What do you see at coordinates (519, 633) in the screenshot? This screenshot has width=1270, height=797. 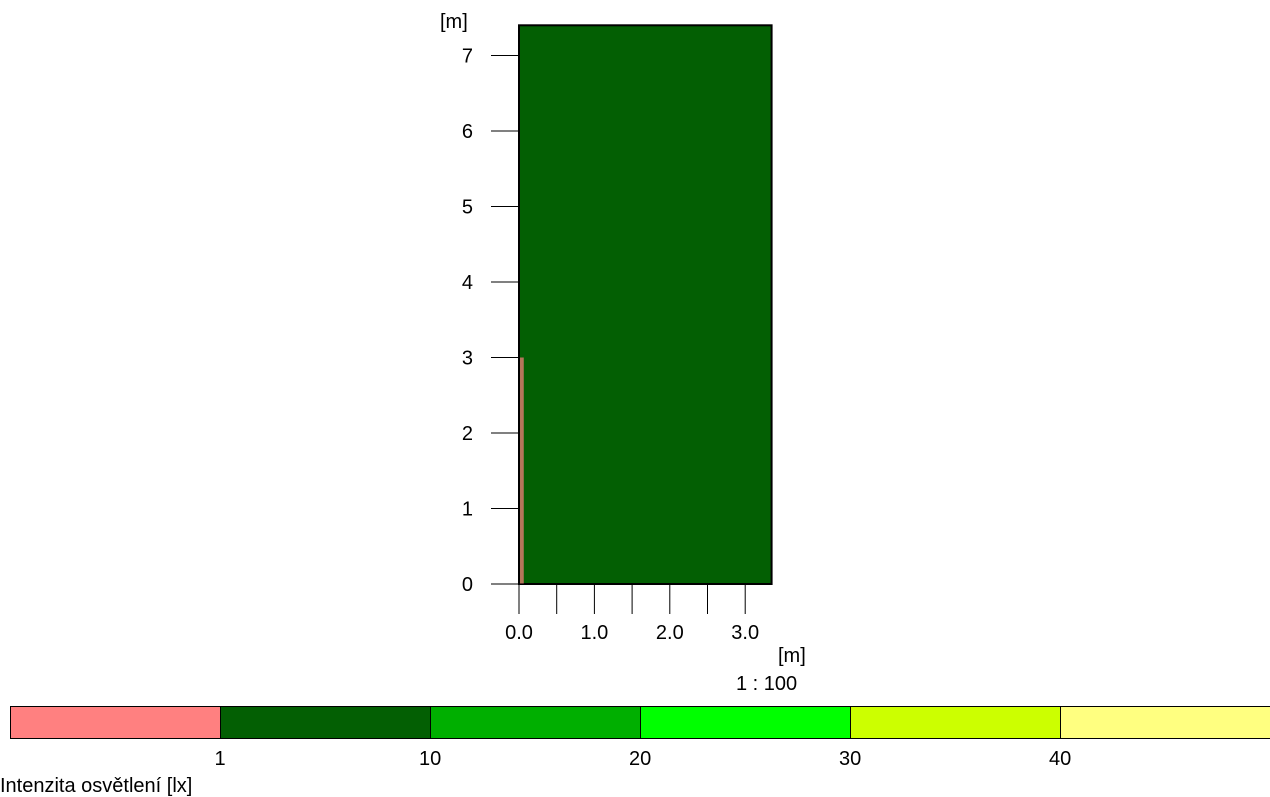 I see `x-tick-label: 0.0` at bounding box center [519, 633].